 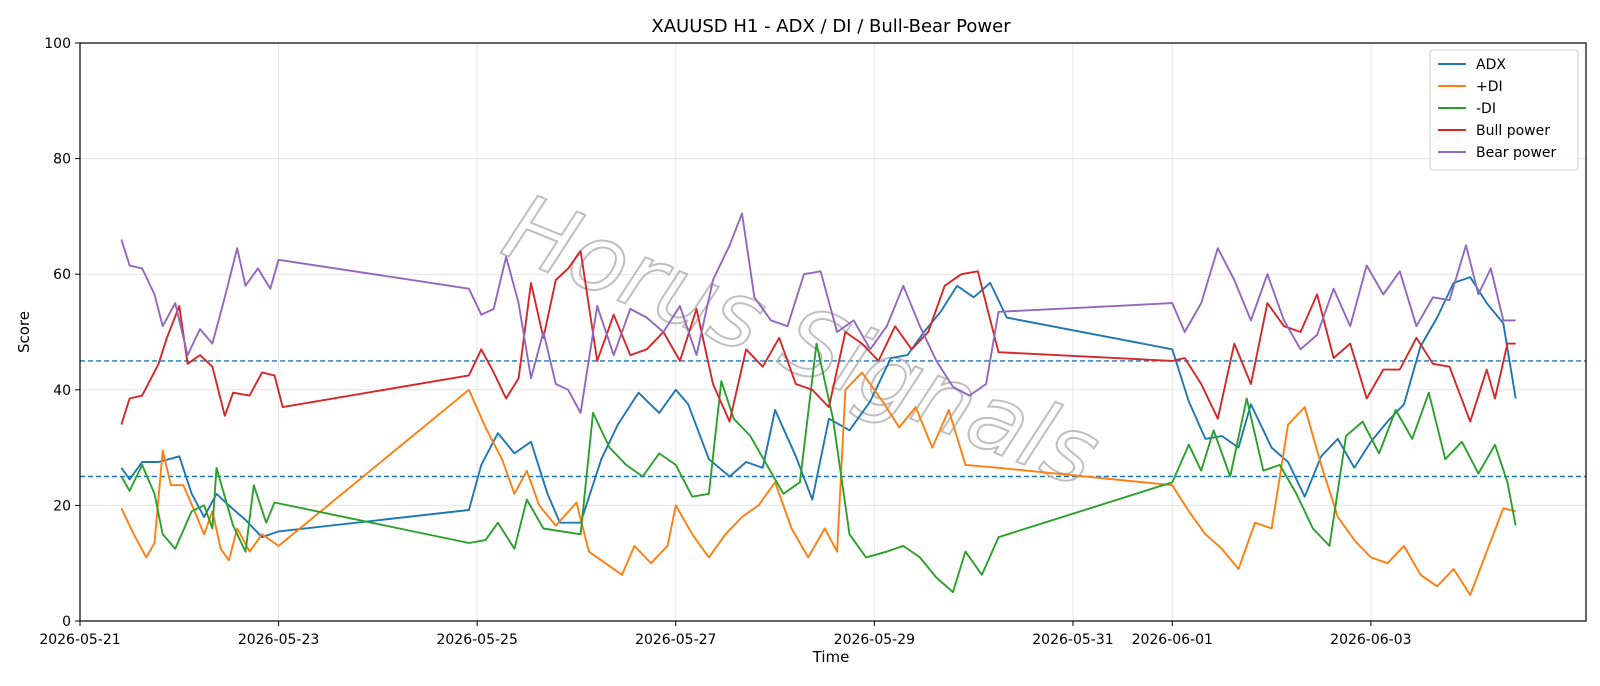 What do you see at coordinates (62, 160) in the screenshot?
I see `y-tick-label: 80` at bounding box center [62, 160].